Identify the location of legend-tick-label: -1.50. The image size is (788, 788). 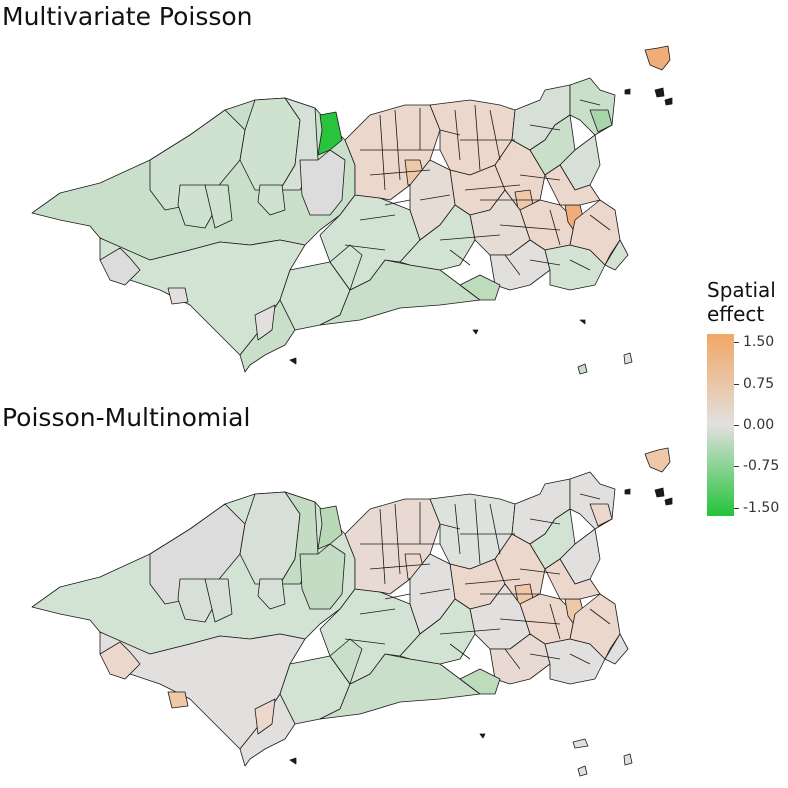
(761, 507).